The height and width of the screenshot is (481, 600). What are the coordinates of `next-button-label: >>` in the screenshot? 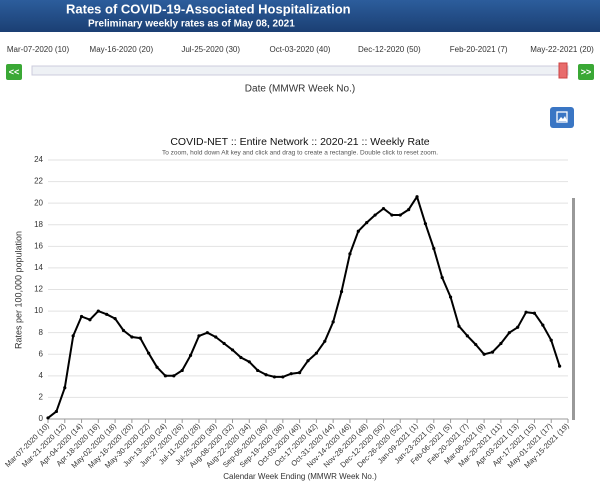 It's located at (586, 72).